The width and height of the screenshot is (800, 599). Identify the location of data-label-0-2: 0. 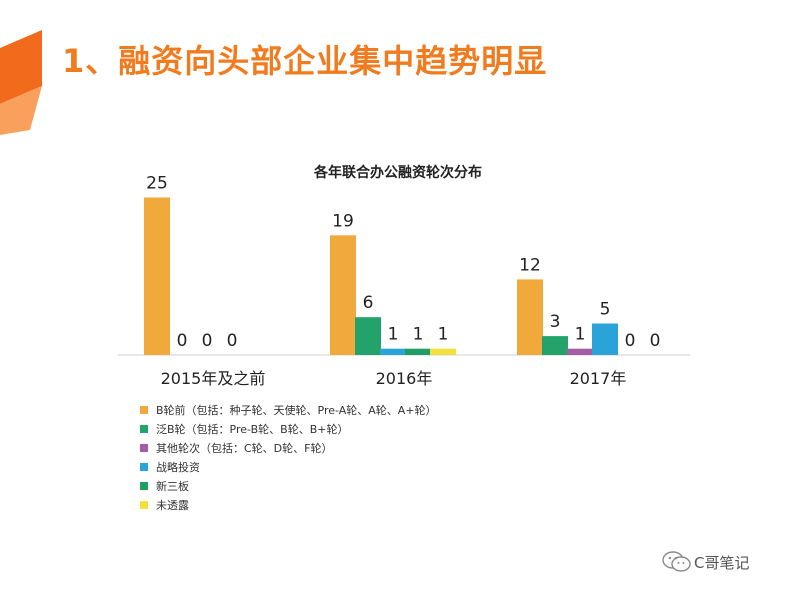
(207, 341).